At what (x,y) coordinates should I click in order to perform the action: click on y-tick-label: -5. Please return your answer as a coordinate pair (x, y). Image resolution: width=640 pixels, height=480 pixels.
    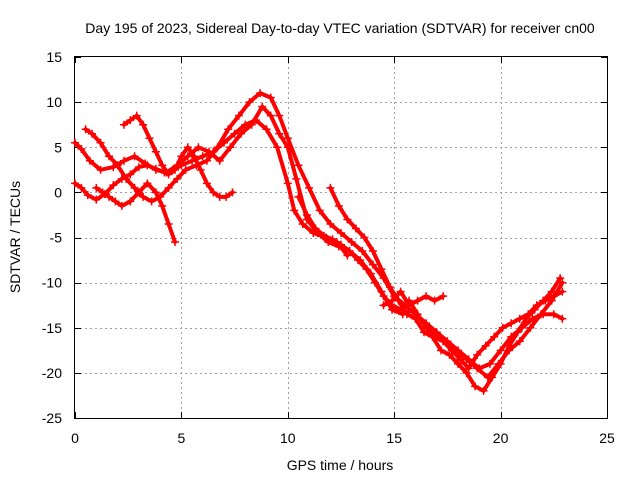
    Looking at the image, I should click on (56, 238).